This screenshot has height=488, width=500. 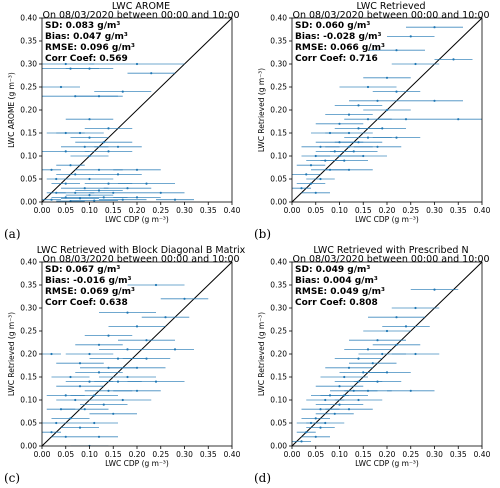 What do you see at coordinates (82, 26) in the screenshot?
I see `stats-line: SD: 0.083 g/m³` at bounding box center [82, 26].